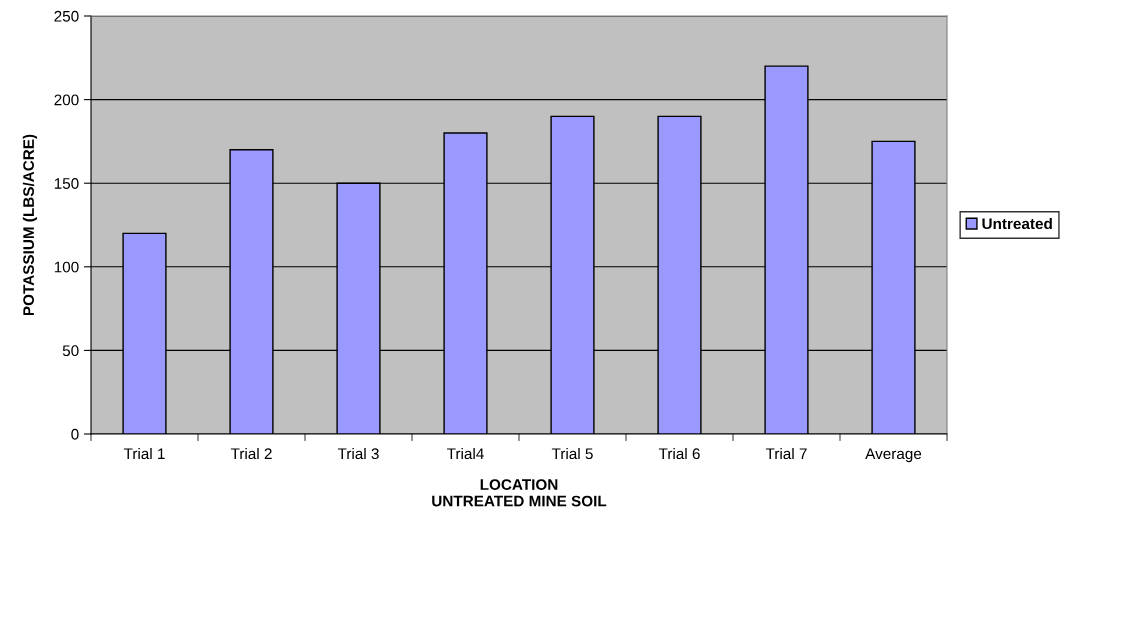 This screenshot has width=1126, height=626. What do you see at coordinates (786, 453) in the screenshot?
I see `x-tick-label: Trial 7` at bounding box center [786, 453].